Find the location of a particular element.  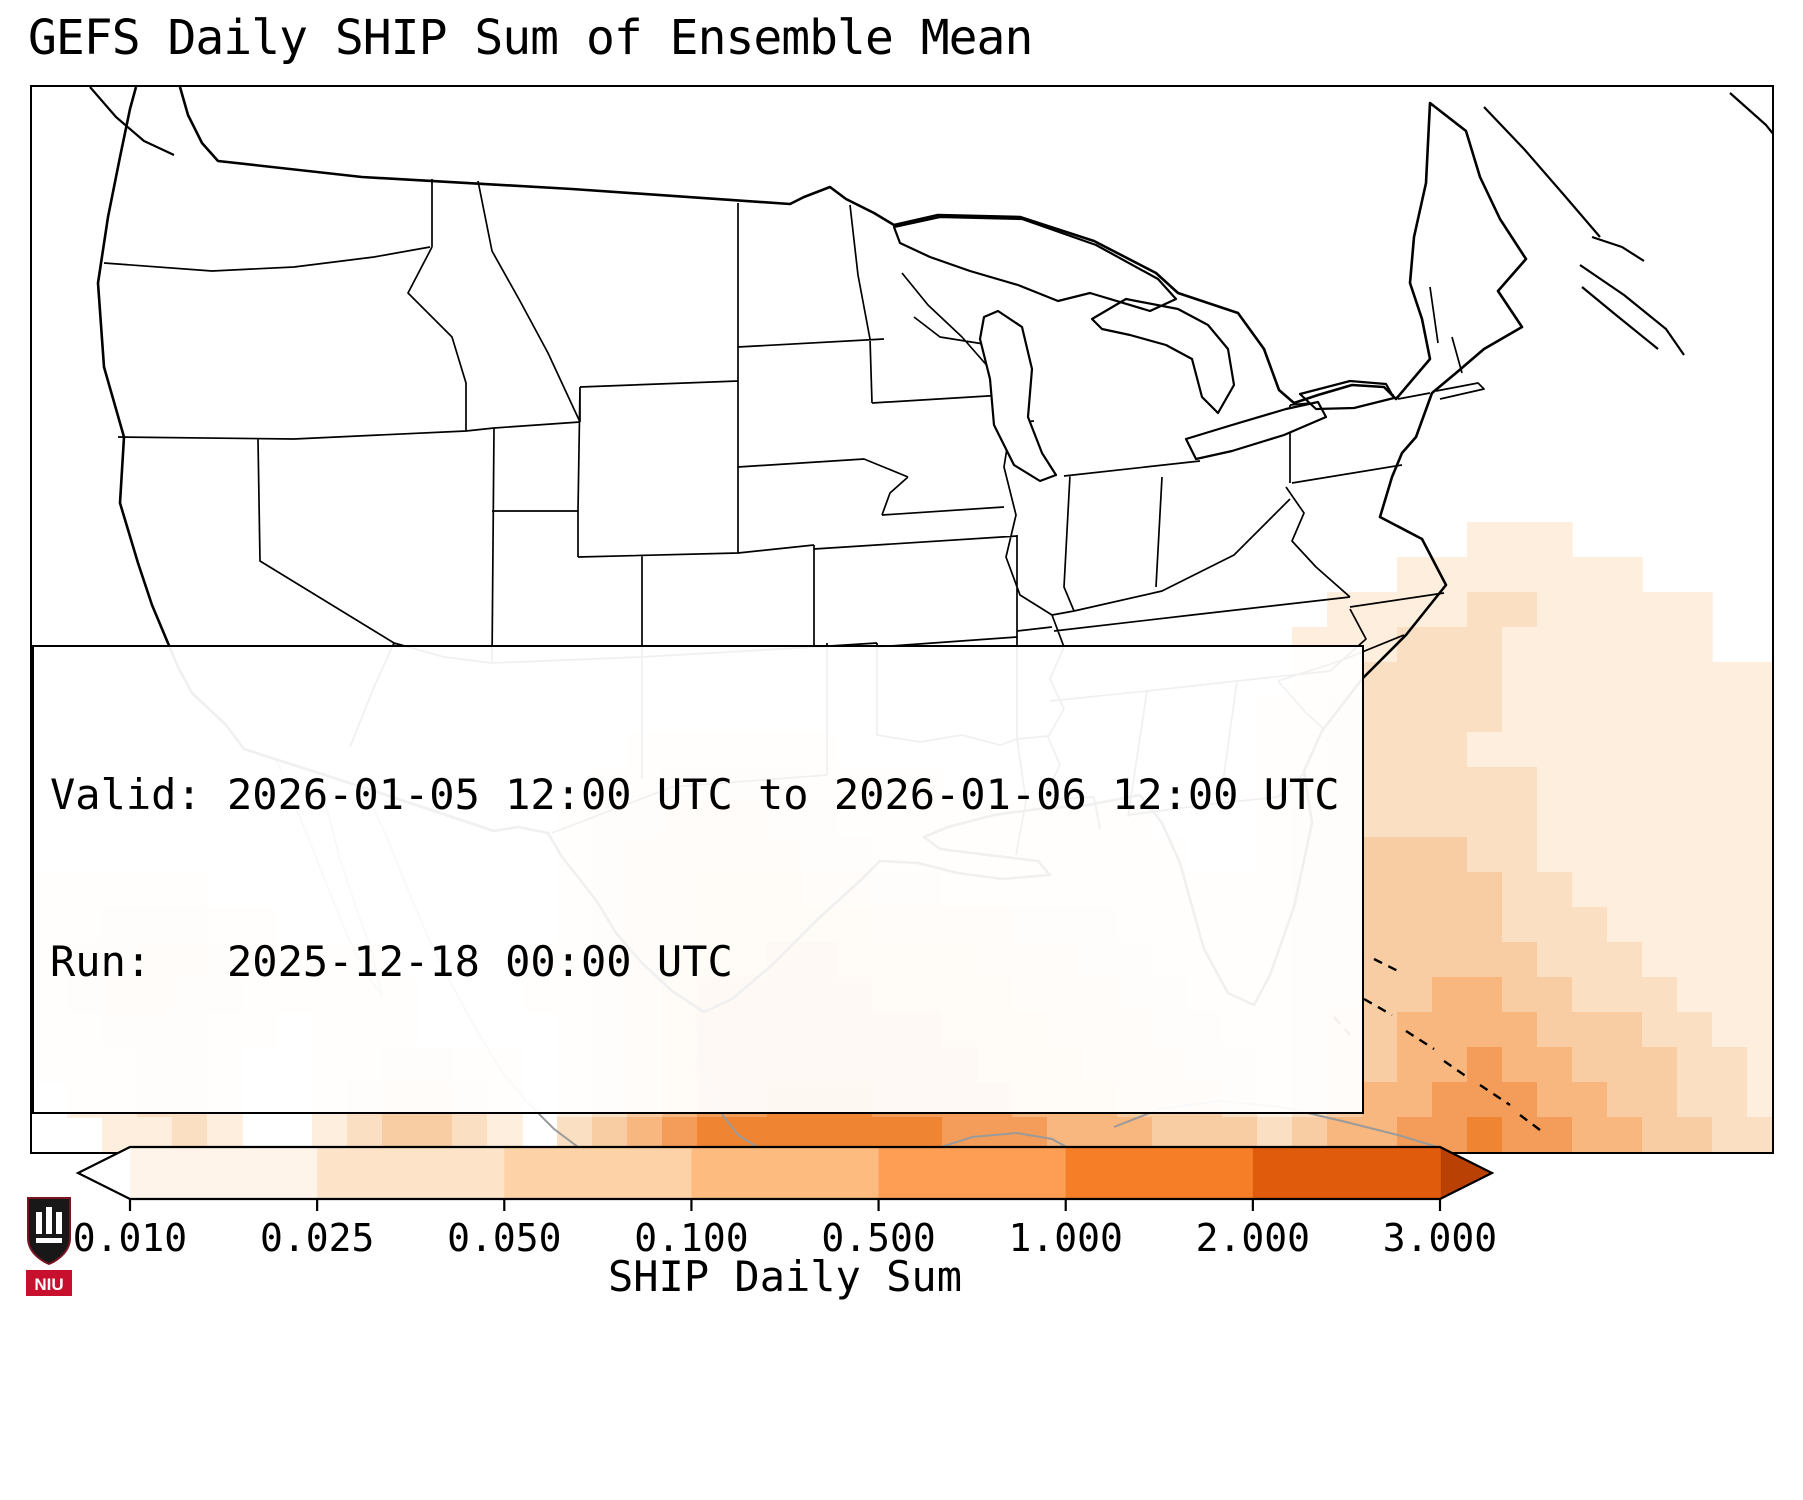

colorbar-tick-label: 0.025 is located at coordinates (317, 1238).